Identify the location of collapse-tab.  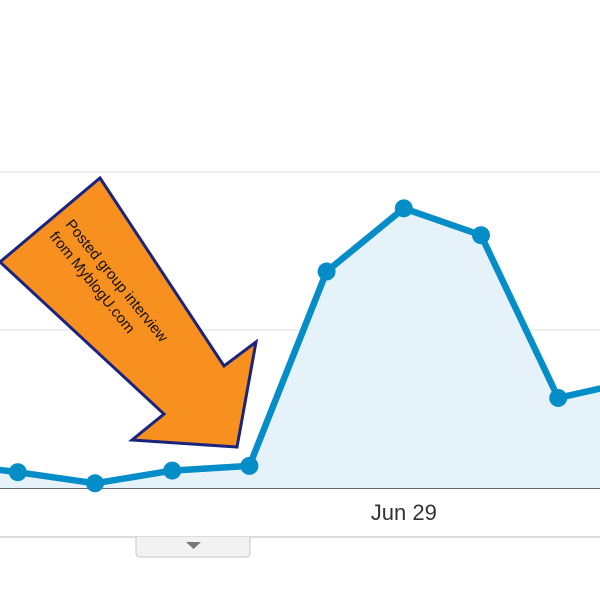
(193, 547).